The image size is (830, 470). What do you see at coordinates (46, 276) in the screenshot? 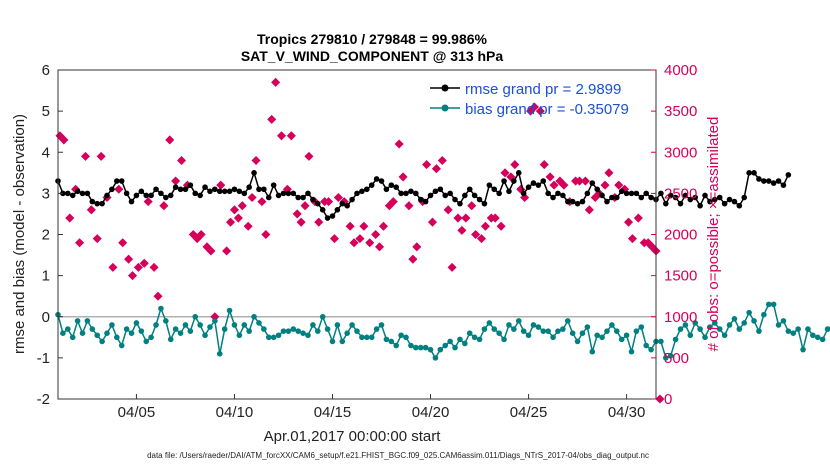
I see `y-tick-label: 1` at bounding box center [46, 276].